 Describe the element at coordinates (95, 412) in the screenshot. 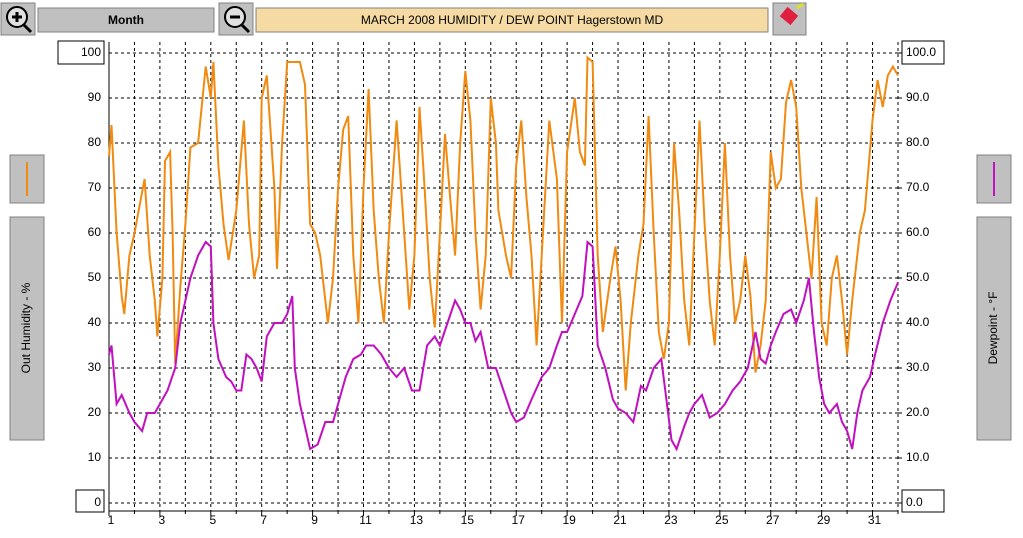

I see `y-tick-label: 20` at that location.